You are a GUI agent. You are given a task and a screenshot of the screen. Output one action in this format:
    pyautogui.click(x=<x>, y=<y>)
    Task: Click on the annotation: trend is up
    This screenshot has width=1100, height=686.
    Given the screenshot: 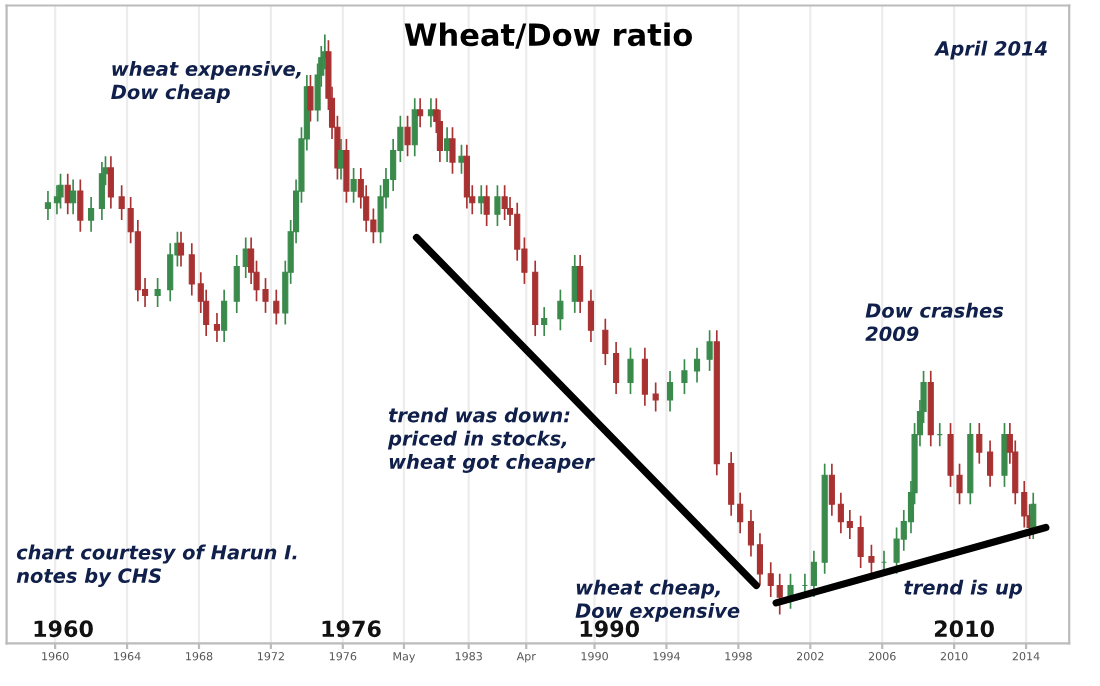 What is the action you would take?
    pyautogui.click(x=963, y=589)
    